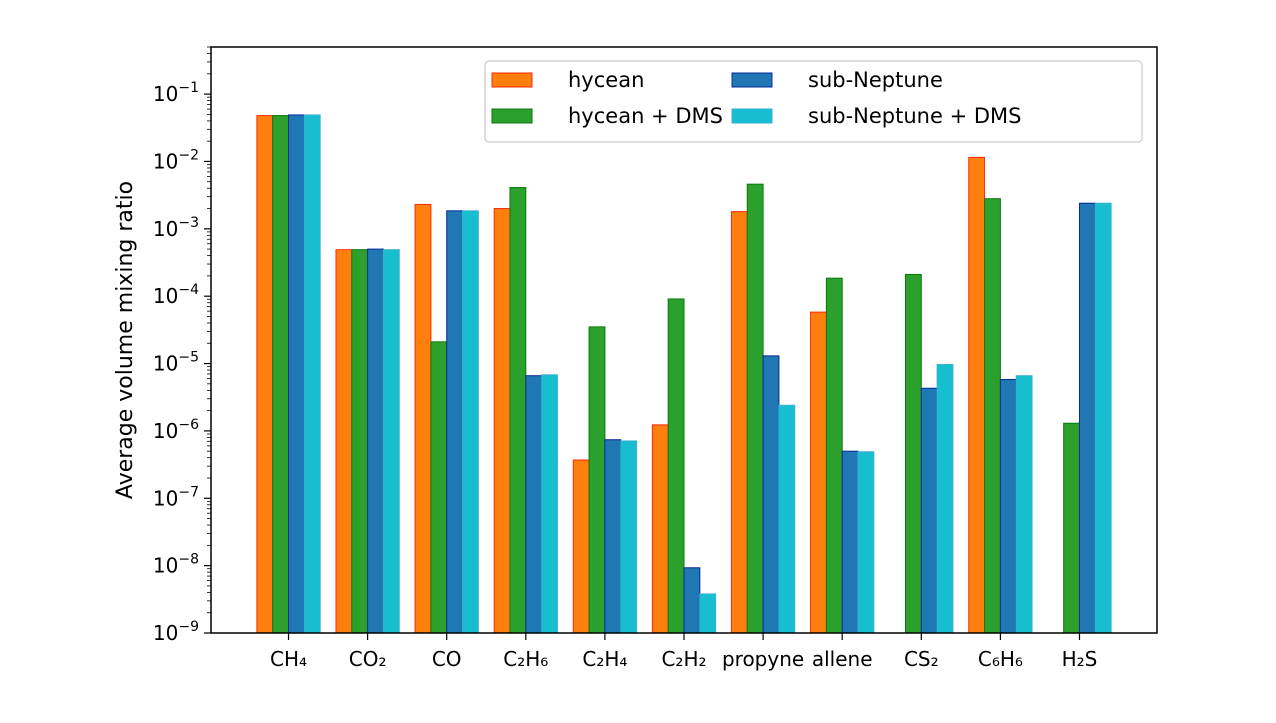  Describe the element at coordinates (176, 363) in the screenshot. I see `y-tick-label: 10⁻⁵` at that location.